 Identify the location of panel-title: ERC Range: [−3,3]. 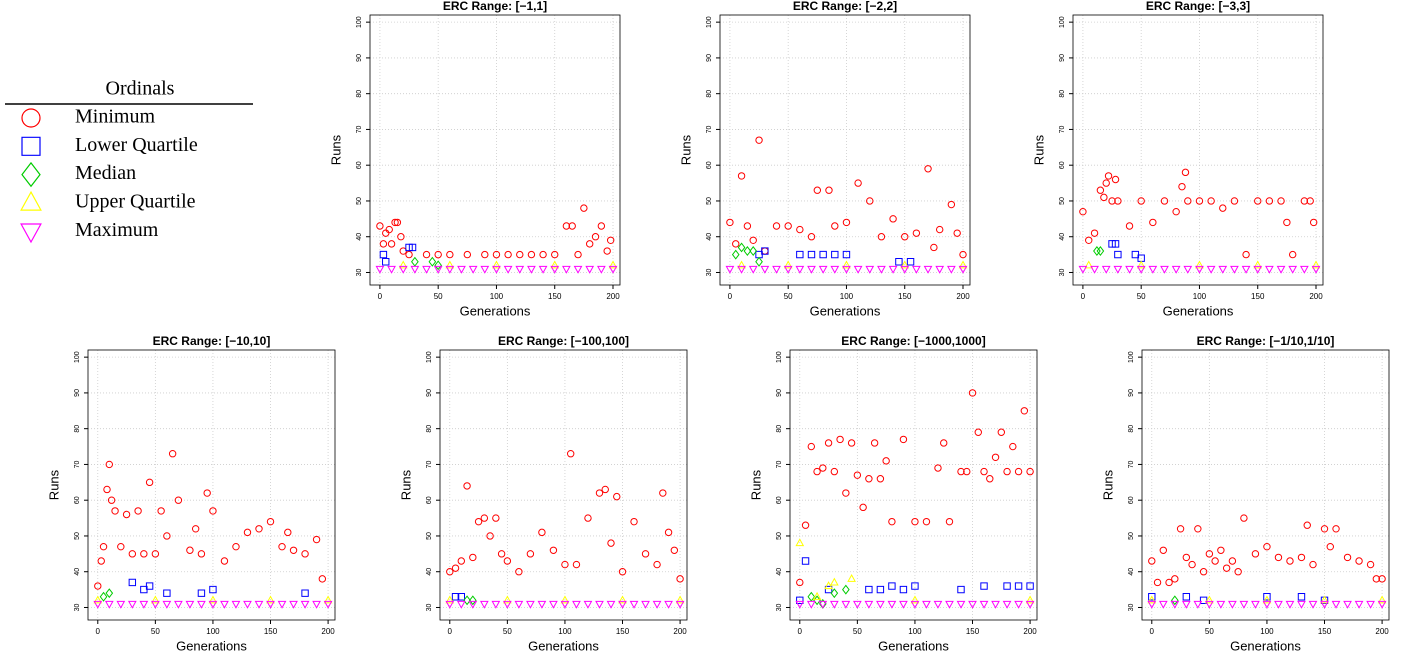
(1198, 6).